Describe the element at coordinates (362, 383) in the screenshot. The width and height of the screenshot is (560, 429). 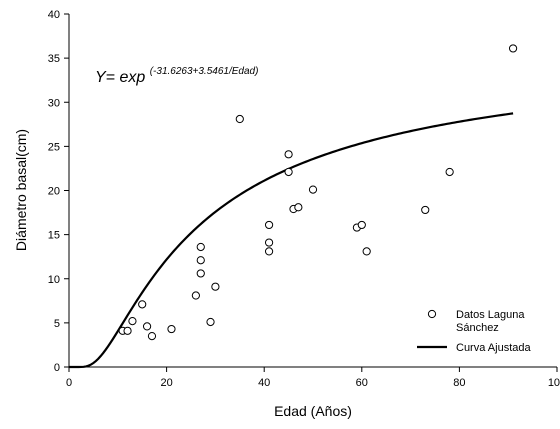
I see `x-tick-label: 60` at that location.